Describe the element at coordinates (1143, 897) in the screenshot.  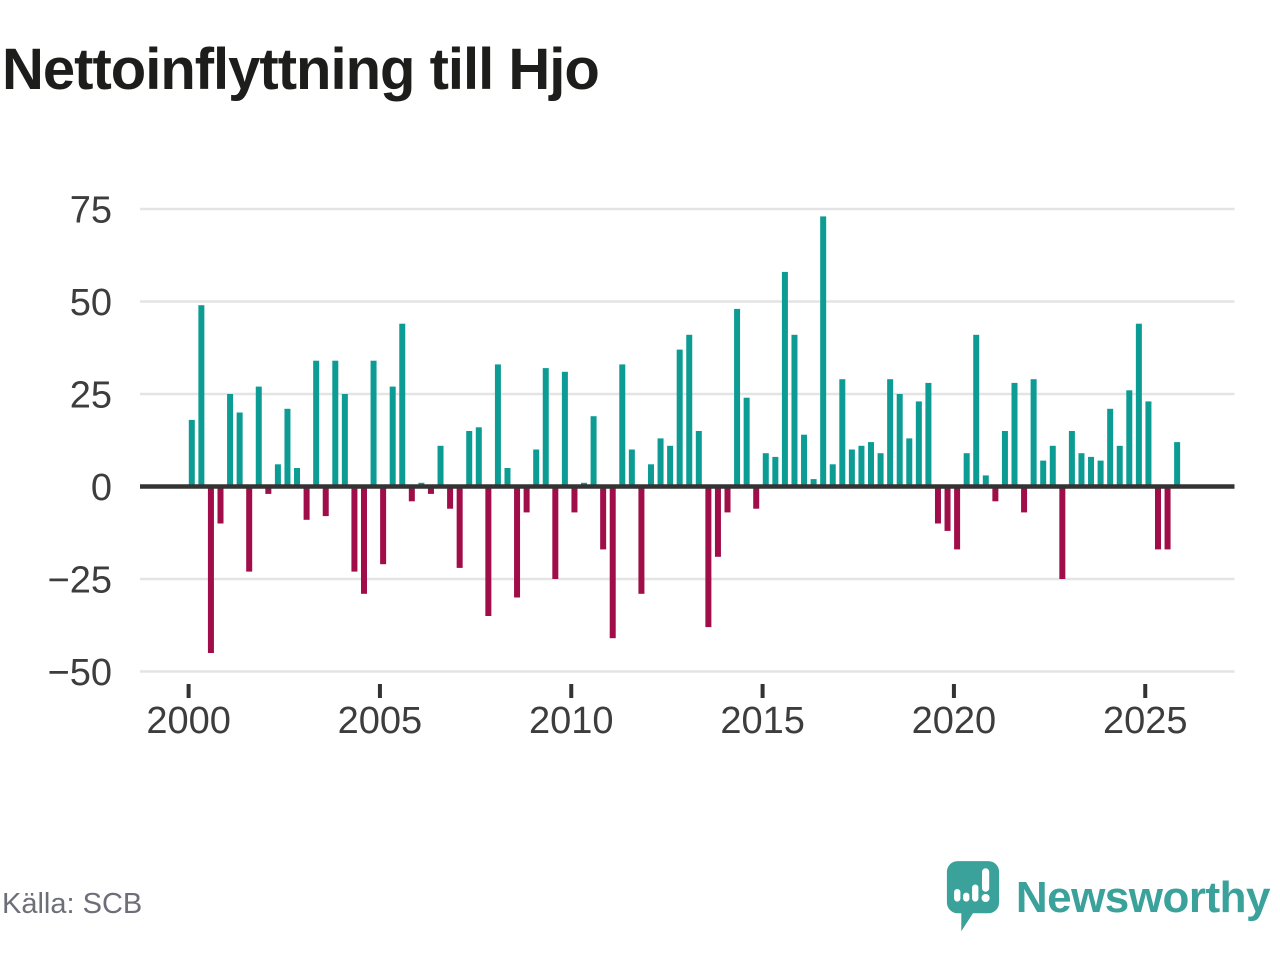
I see `newsworthy-wordmark: Newsworthy` at that location.